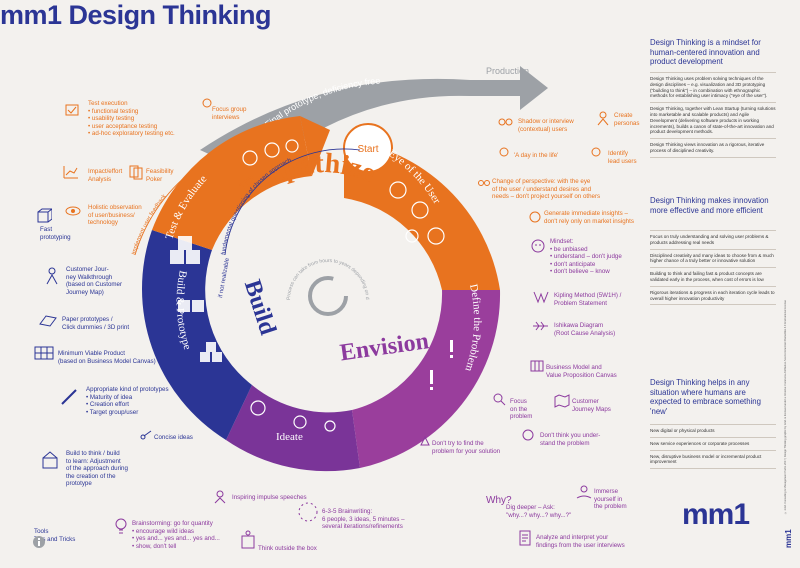 The width and height of the screenshot is (800, 568). What do you see at coordinates (220, 497) in the screenshot?
I see `speech-icon` at bounding box center [220, 497].